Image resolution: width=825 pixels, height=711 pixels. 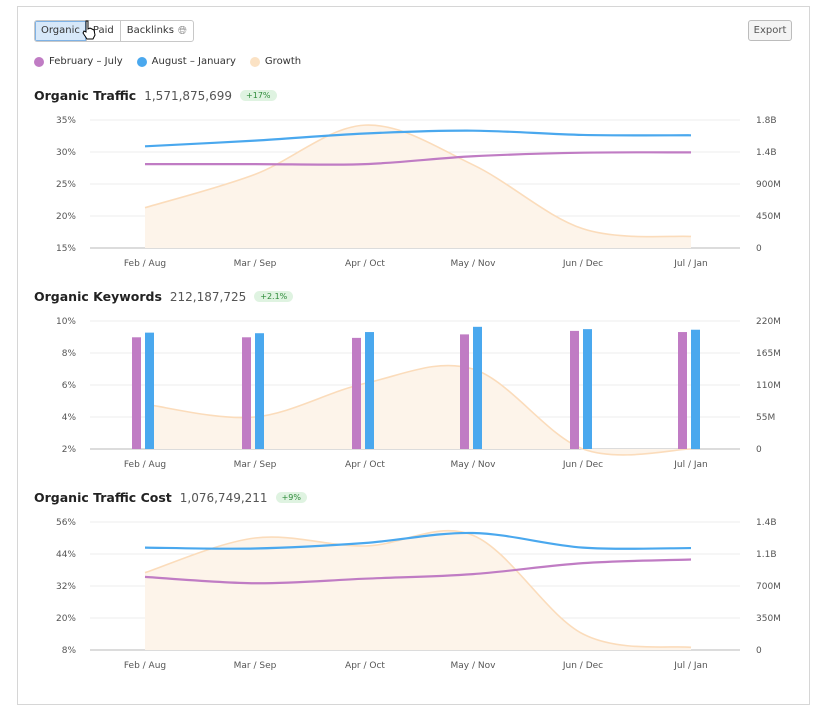 I want to click on y-left-tick-label: 6%, so click(x=69, y=386).